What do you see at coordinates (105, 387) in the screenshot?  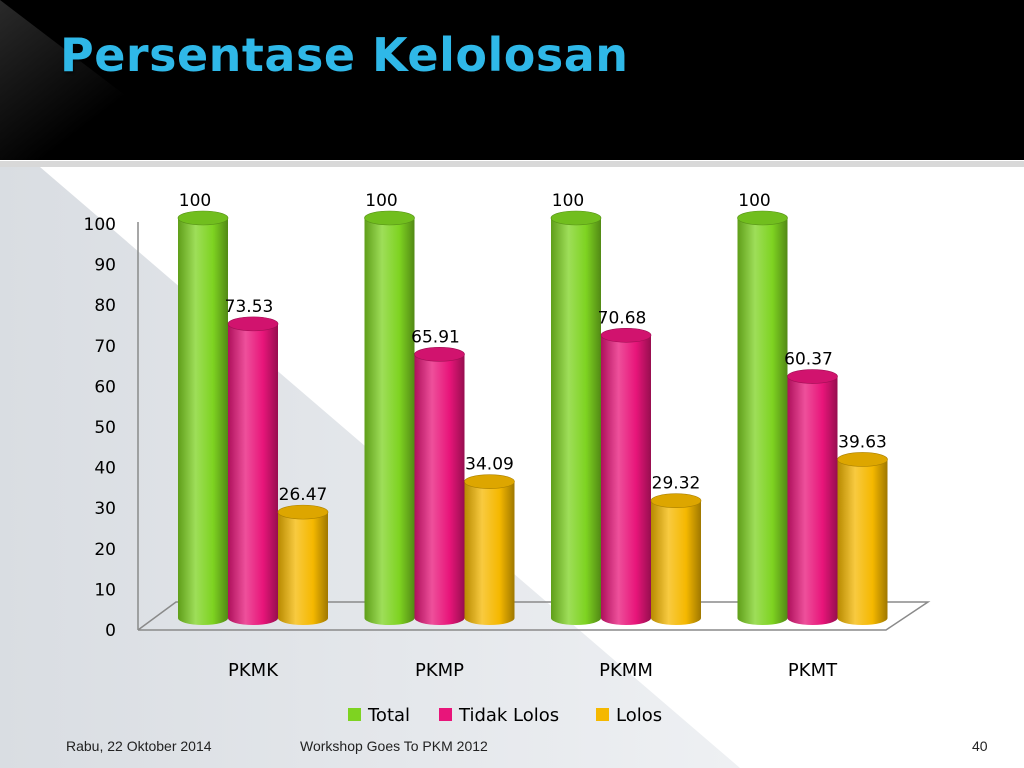 I see `y-tick-label: 60` at bounding box center [105, 387].